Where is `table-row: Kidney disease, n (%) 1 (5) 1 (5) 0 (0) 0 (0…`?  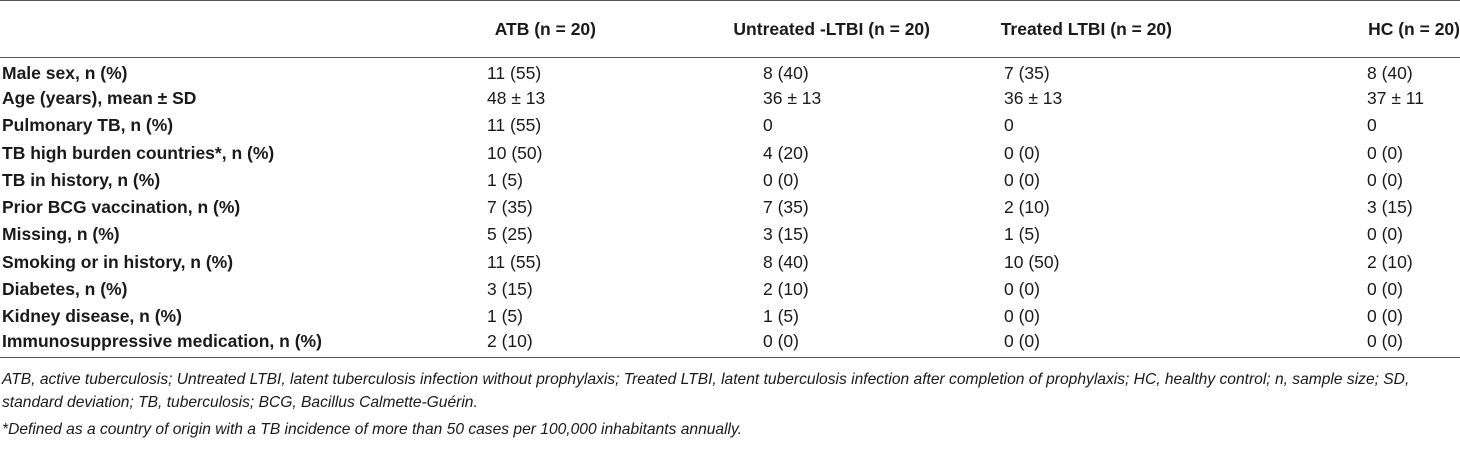 table-row: Kidney disease, n (%) 1 (5) 1 (5) 0 (0) 0 (0… is located at coordinates (730, 316).